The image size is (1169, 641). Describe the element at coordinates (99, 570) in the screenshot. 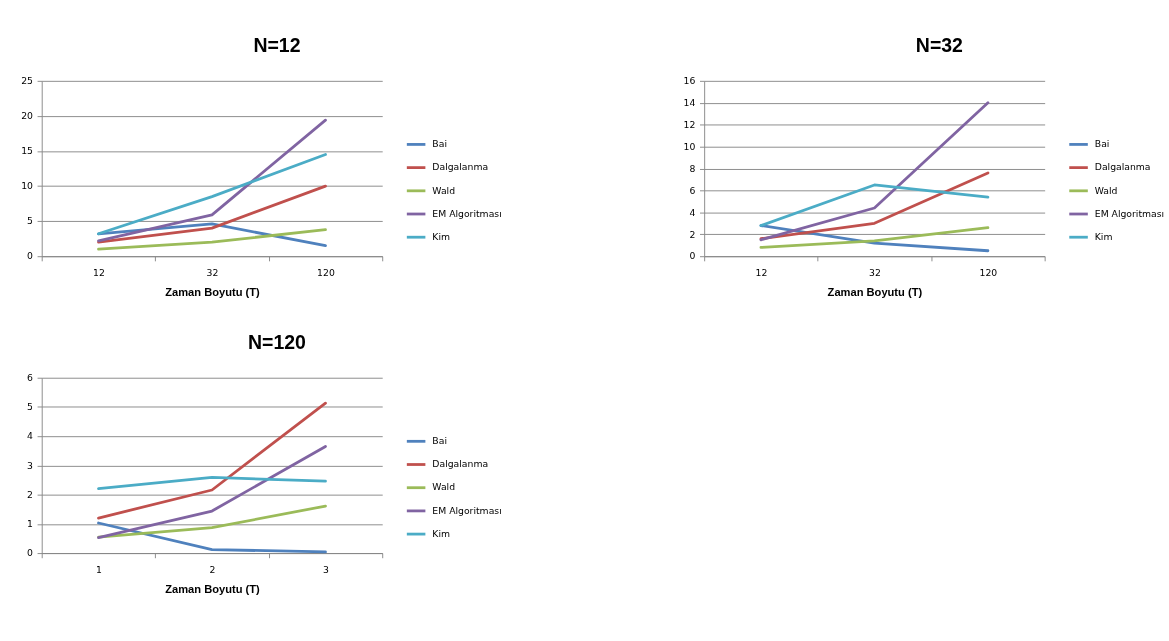

I see `x-tick-label: 1` at that location.